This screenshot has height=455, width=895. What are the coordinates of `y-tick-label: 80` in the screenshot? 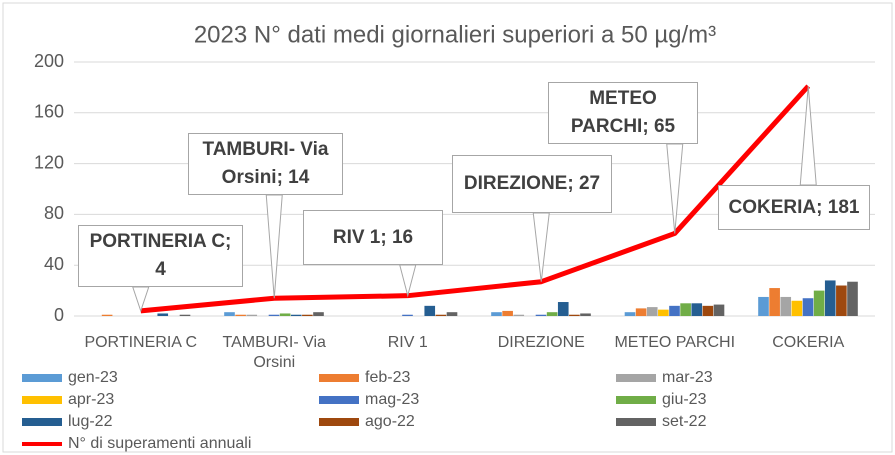 It's located at (54, 213).